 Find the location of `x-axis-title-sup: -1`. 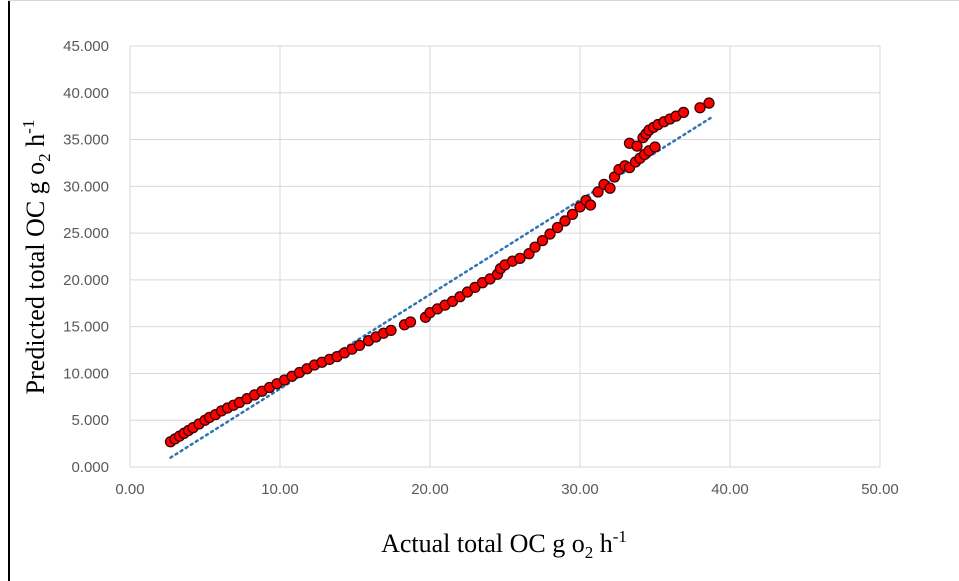

x-axis-title-sup: -1 is located at coordinates (620, 536).